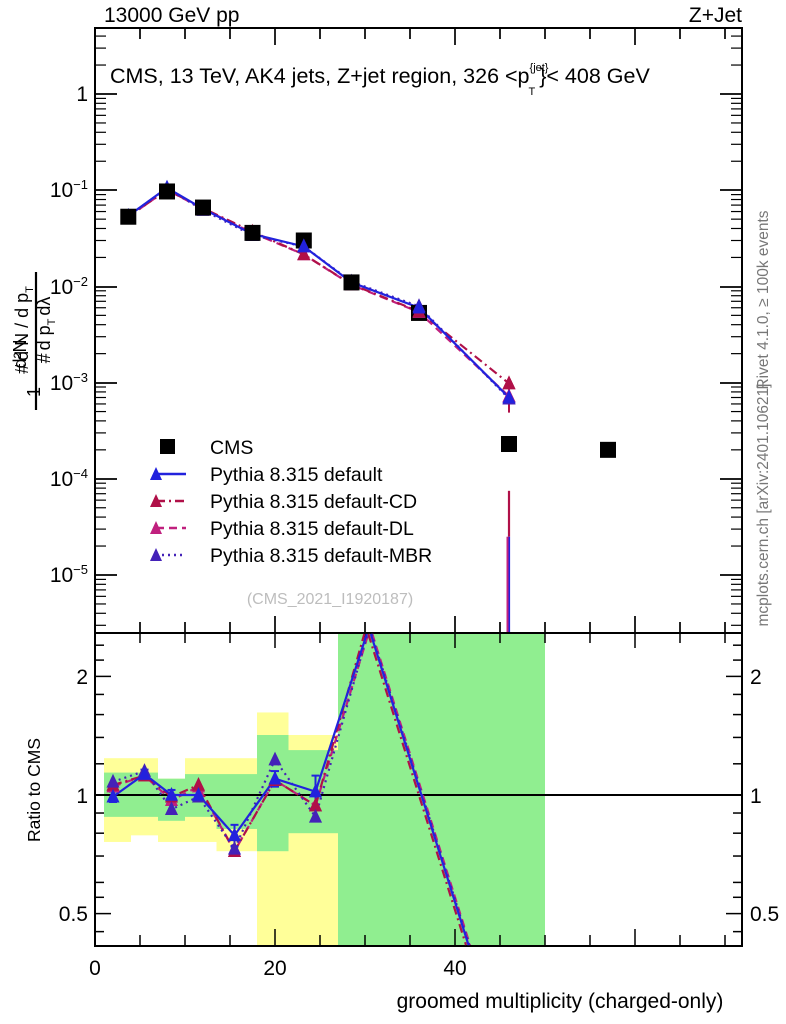 The height and width of the screenshot is (1024, 786). I want to click on yaxis-label-numerator: #d N / d pT, so click(24, 330).